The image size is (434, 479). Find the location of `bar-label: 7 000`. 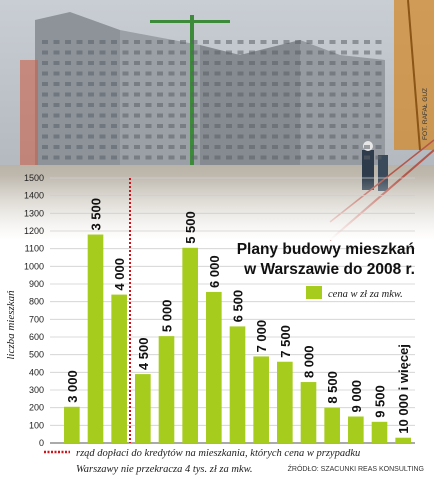

bar-label: 7 000 is located at coordinates (261, 336).